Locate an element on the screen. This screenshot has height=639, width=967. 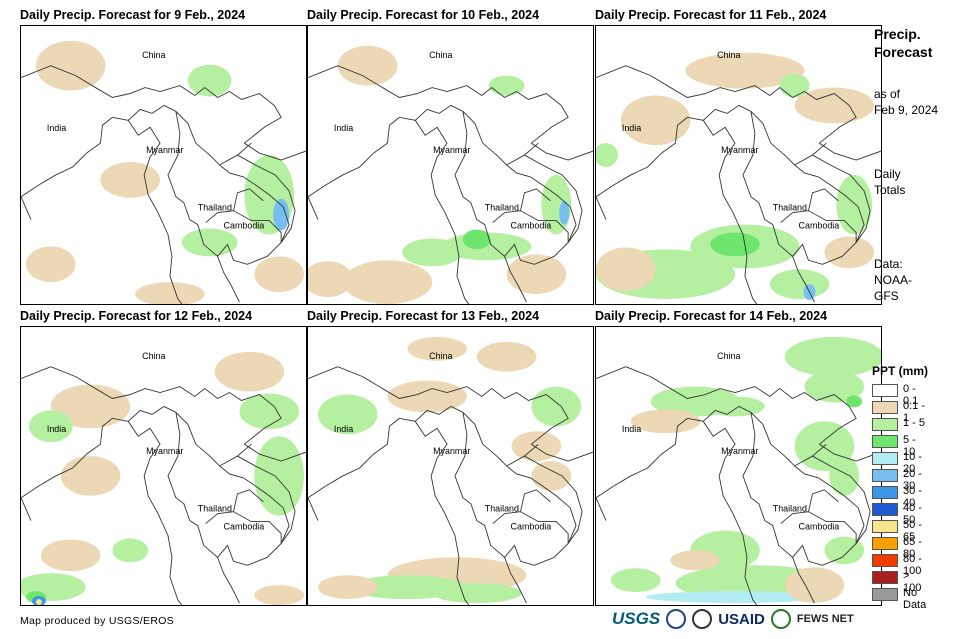
legend-item: 1 - 5 is located at coordinates (900, 424).